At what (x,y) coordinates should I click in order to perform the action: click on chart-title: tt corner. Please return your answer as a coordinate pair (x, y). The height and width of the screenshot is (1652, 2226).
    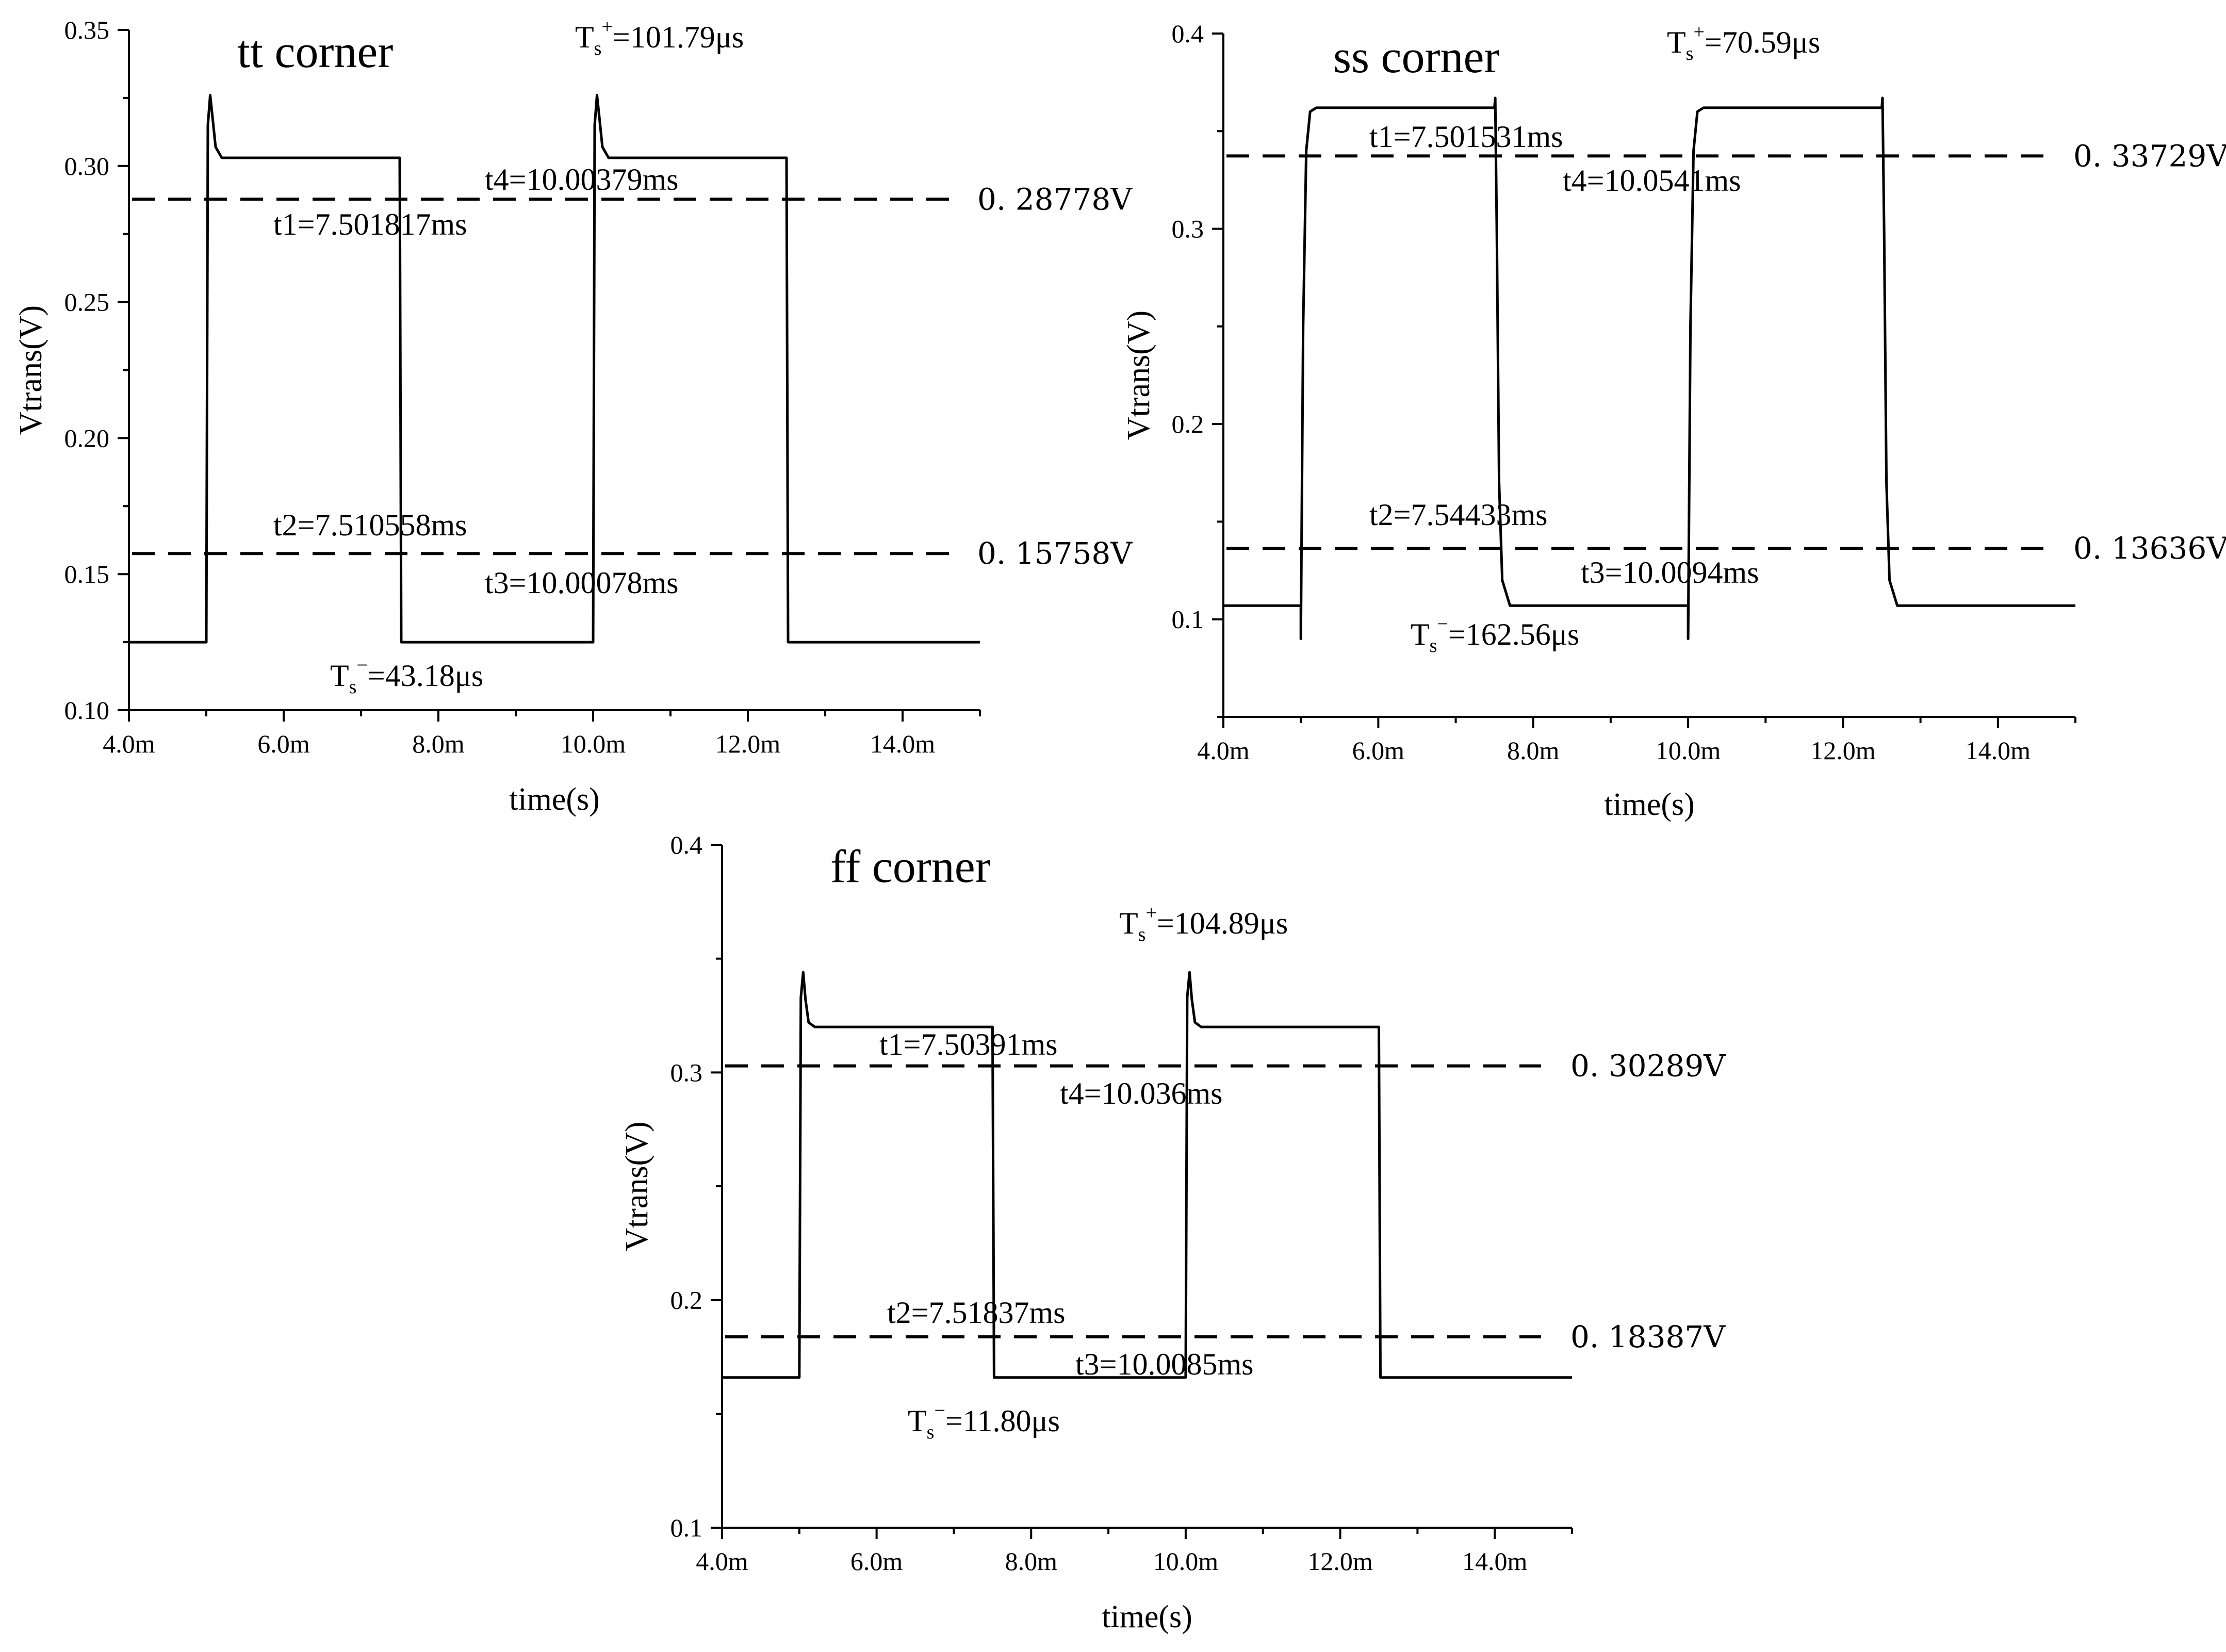
    Looking at the image, I should click on (315, 51).